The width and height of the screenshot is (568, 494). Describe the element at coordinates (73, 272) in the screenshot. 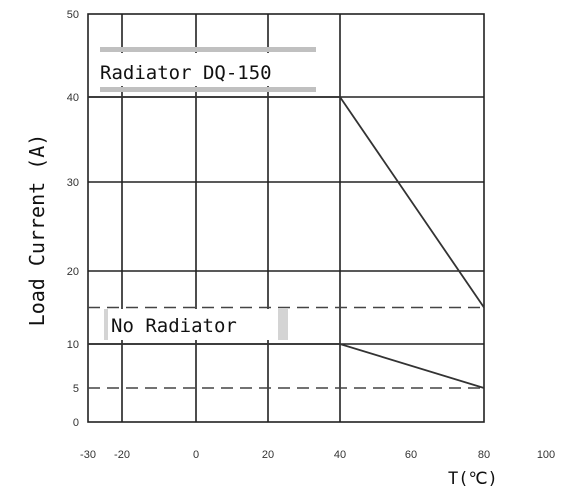

I see `y-tick-label: 20` at that location.